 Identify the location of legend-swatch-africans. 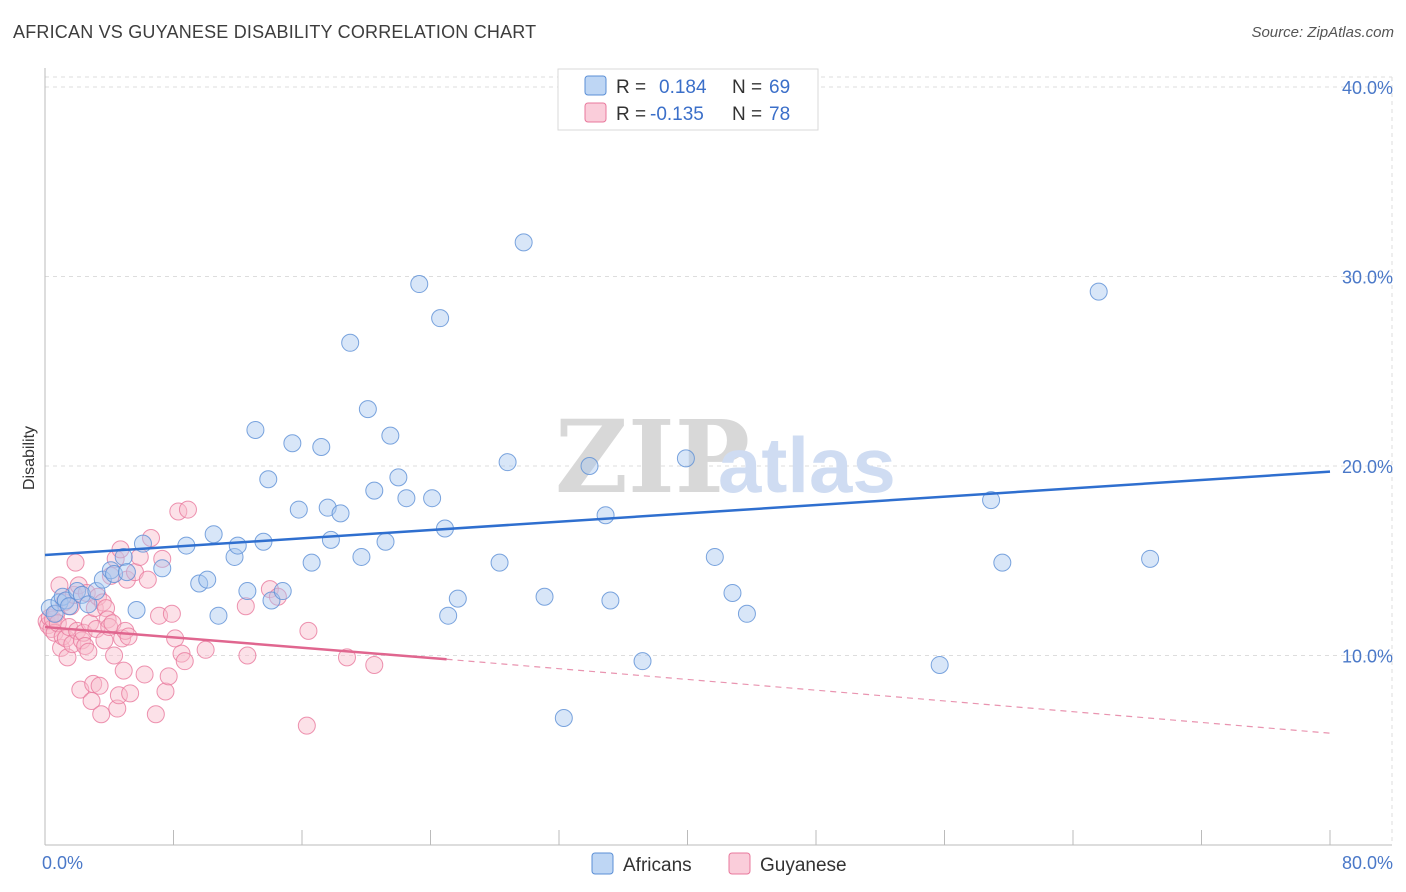
(595, 85).